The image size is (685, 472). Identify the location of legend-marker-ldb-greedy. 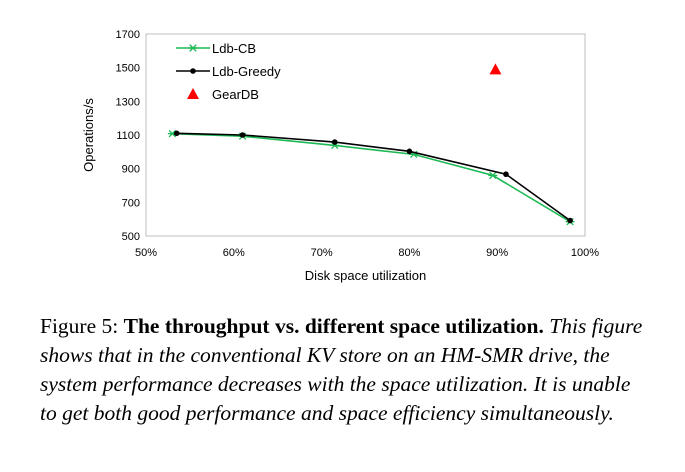
(193, 71).